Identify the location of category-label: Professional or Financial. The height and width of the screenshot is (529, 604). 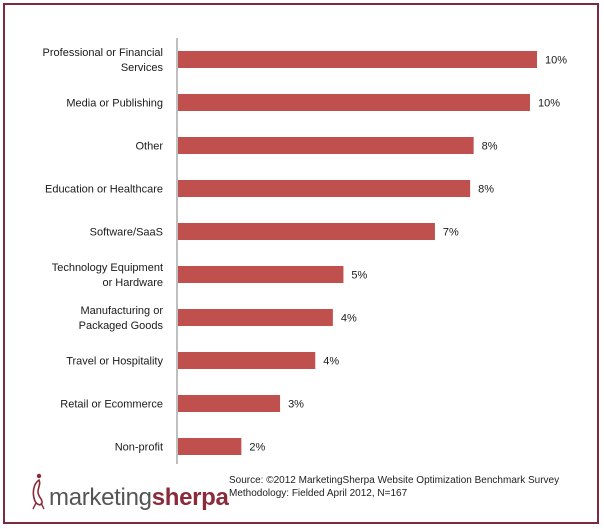
(103, 53).